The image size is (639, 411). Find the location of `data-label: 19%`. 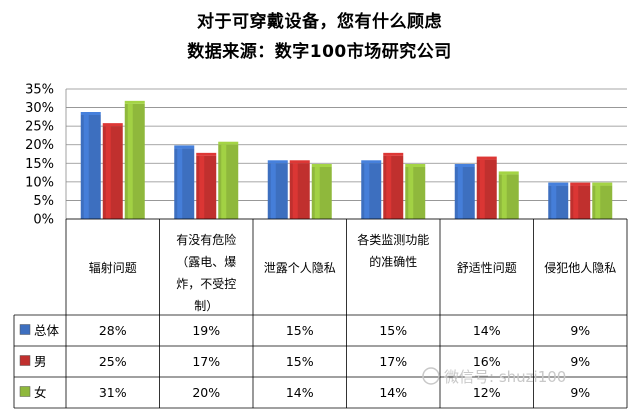

data-label: 19% is located at coordinates (206, 330).